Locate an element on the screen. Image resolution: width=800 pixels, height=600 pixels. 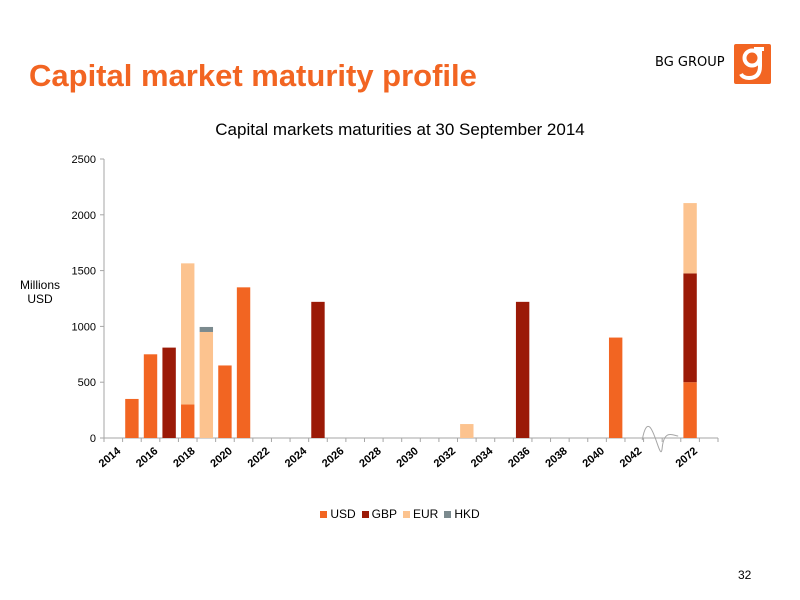
legend-label: GBP is located at coordinates (384, 514).